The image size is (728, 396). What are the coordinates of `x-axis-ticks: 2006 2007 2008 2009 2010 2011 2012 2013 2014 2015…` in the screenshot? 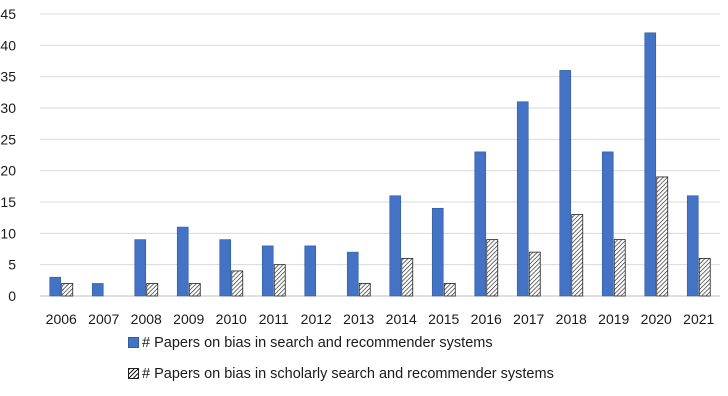 It's located at (380, 319).